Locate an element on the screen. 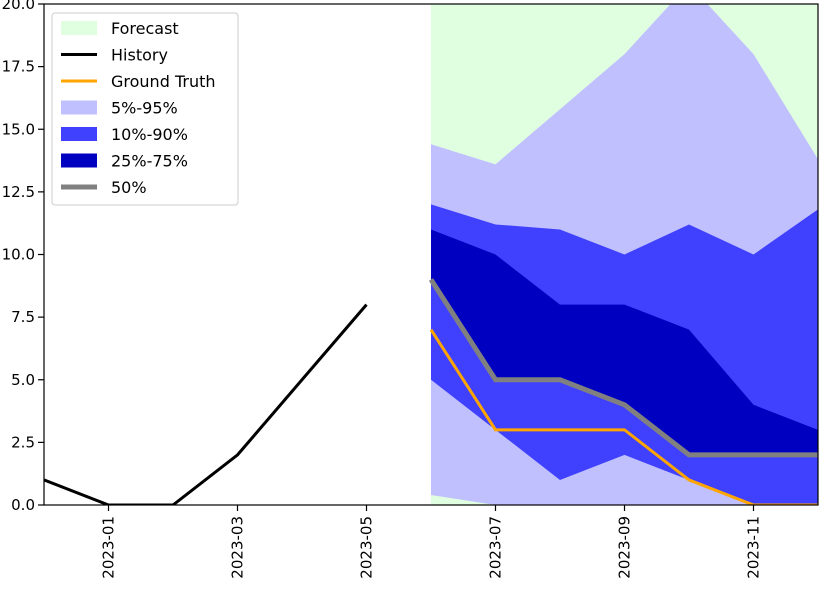 The image size is (837, 613). legend-label: 50% is located at coordinates (129, 187).